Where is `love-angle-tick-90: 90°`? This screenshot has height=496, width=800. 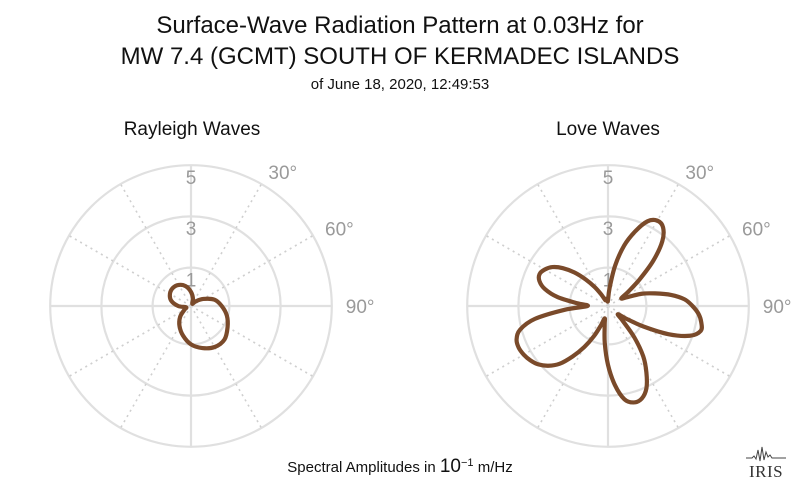
love-angle-tick-90: 90° is located at coordinates (777, 307).